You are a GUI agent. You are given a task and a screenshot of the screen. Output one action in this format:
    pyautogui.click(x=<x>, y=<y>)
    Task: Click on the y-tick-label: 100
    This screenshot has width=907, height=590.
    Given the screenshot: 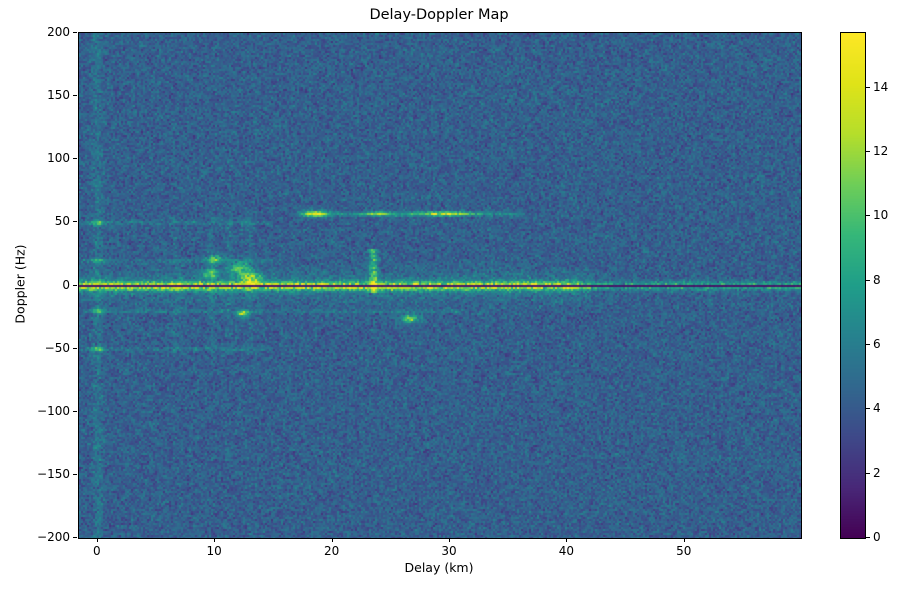 What is the action you would take?
    pyautogui.click(x=58, y=158)
    